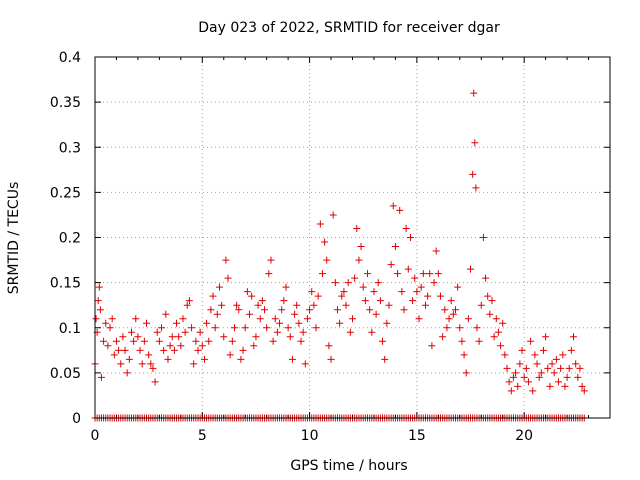  I want to click on x-tick-label: 20, so click(524, 436).